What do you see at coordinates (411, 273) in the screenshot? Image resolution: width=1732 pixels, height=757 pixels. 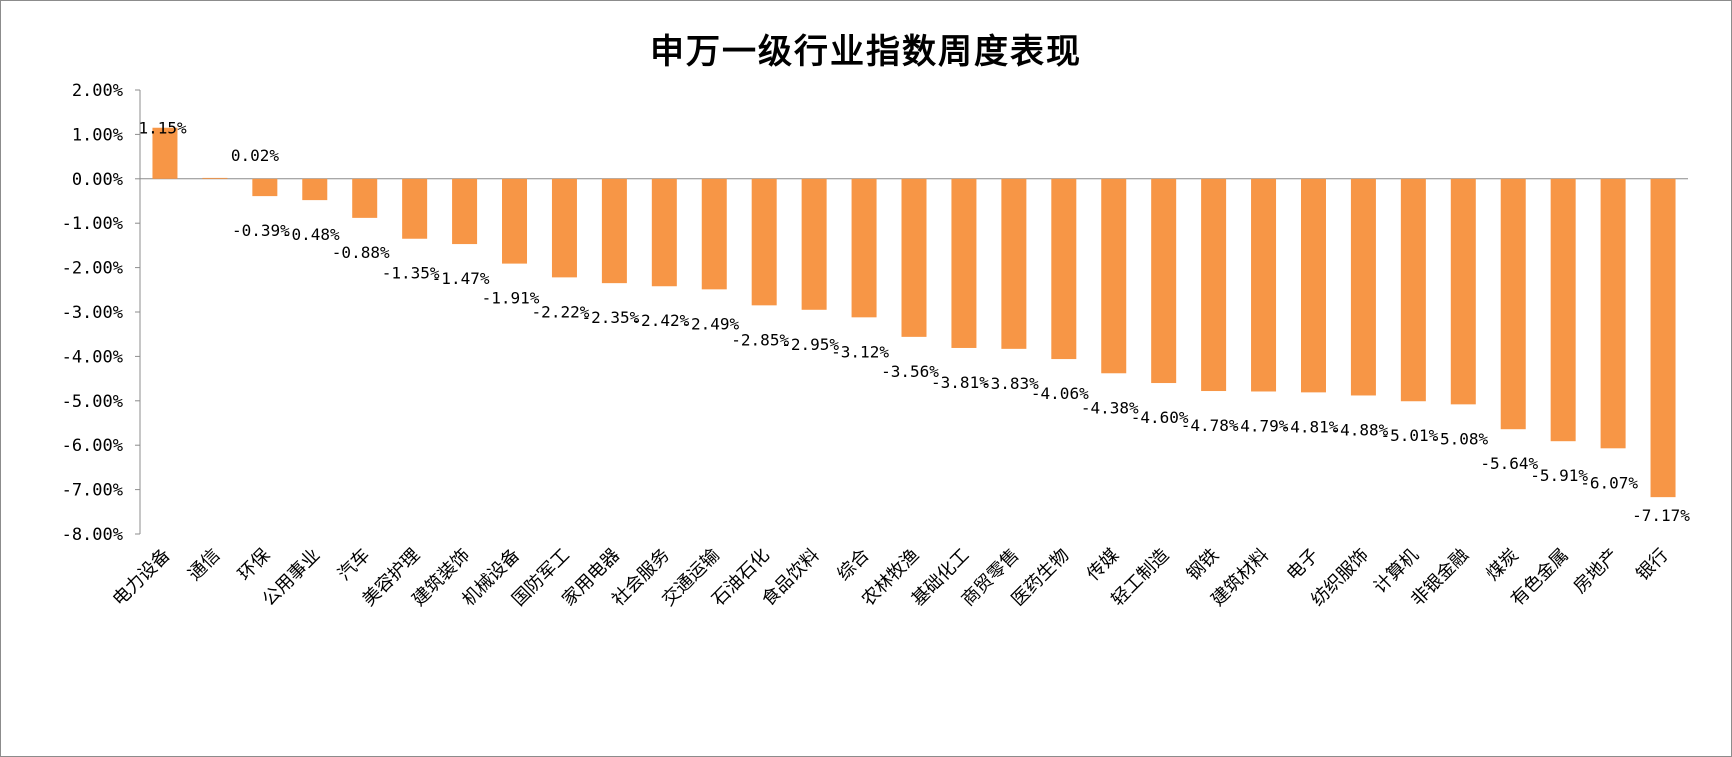 I see `data-label: -1.35%` at bounding box center [411, 273].